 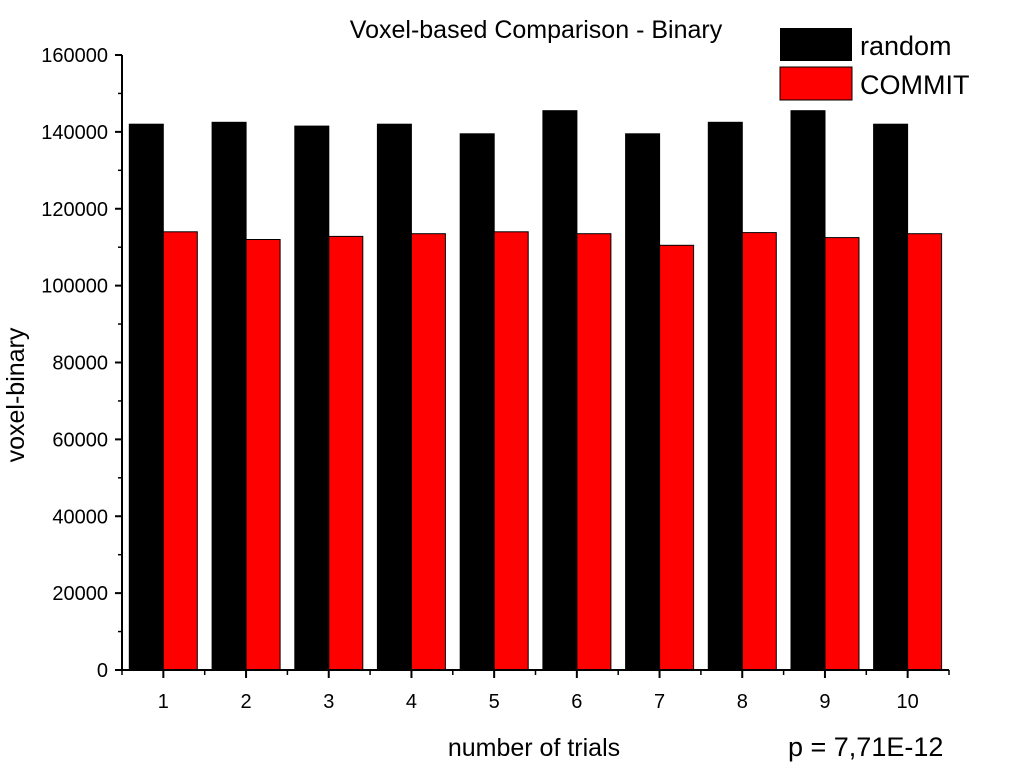 What do you see at coordinates (535, 691) in the screenshot?
I see `x-axis-ticks: 1 2 3 4 5 6 7 8 9 10` at bounding box center [535, 691].